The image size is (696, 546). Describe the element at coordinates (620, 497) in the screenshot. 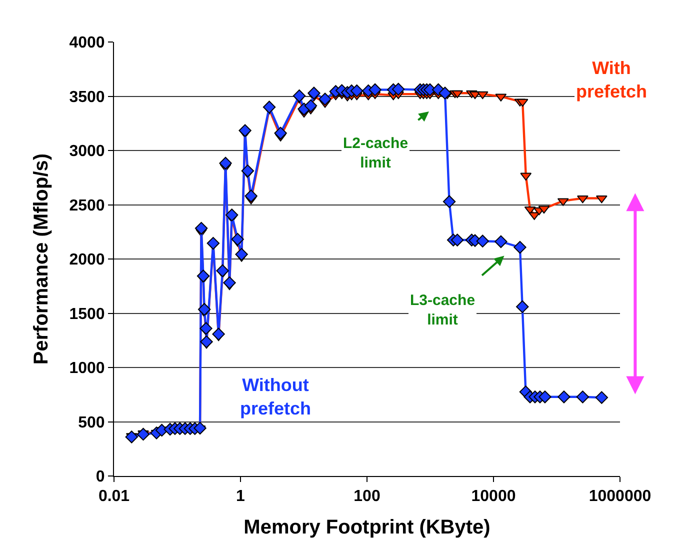

I see `x-tick-label: 1000000` at that location.